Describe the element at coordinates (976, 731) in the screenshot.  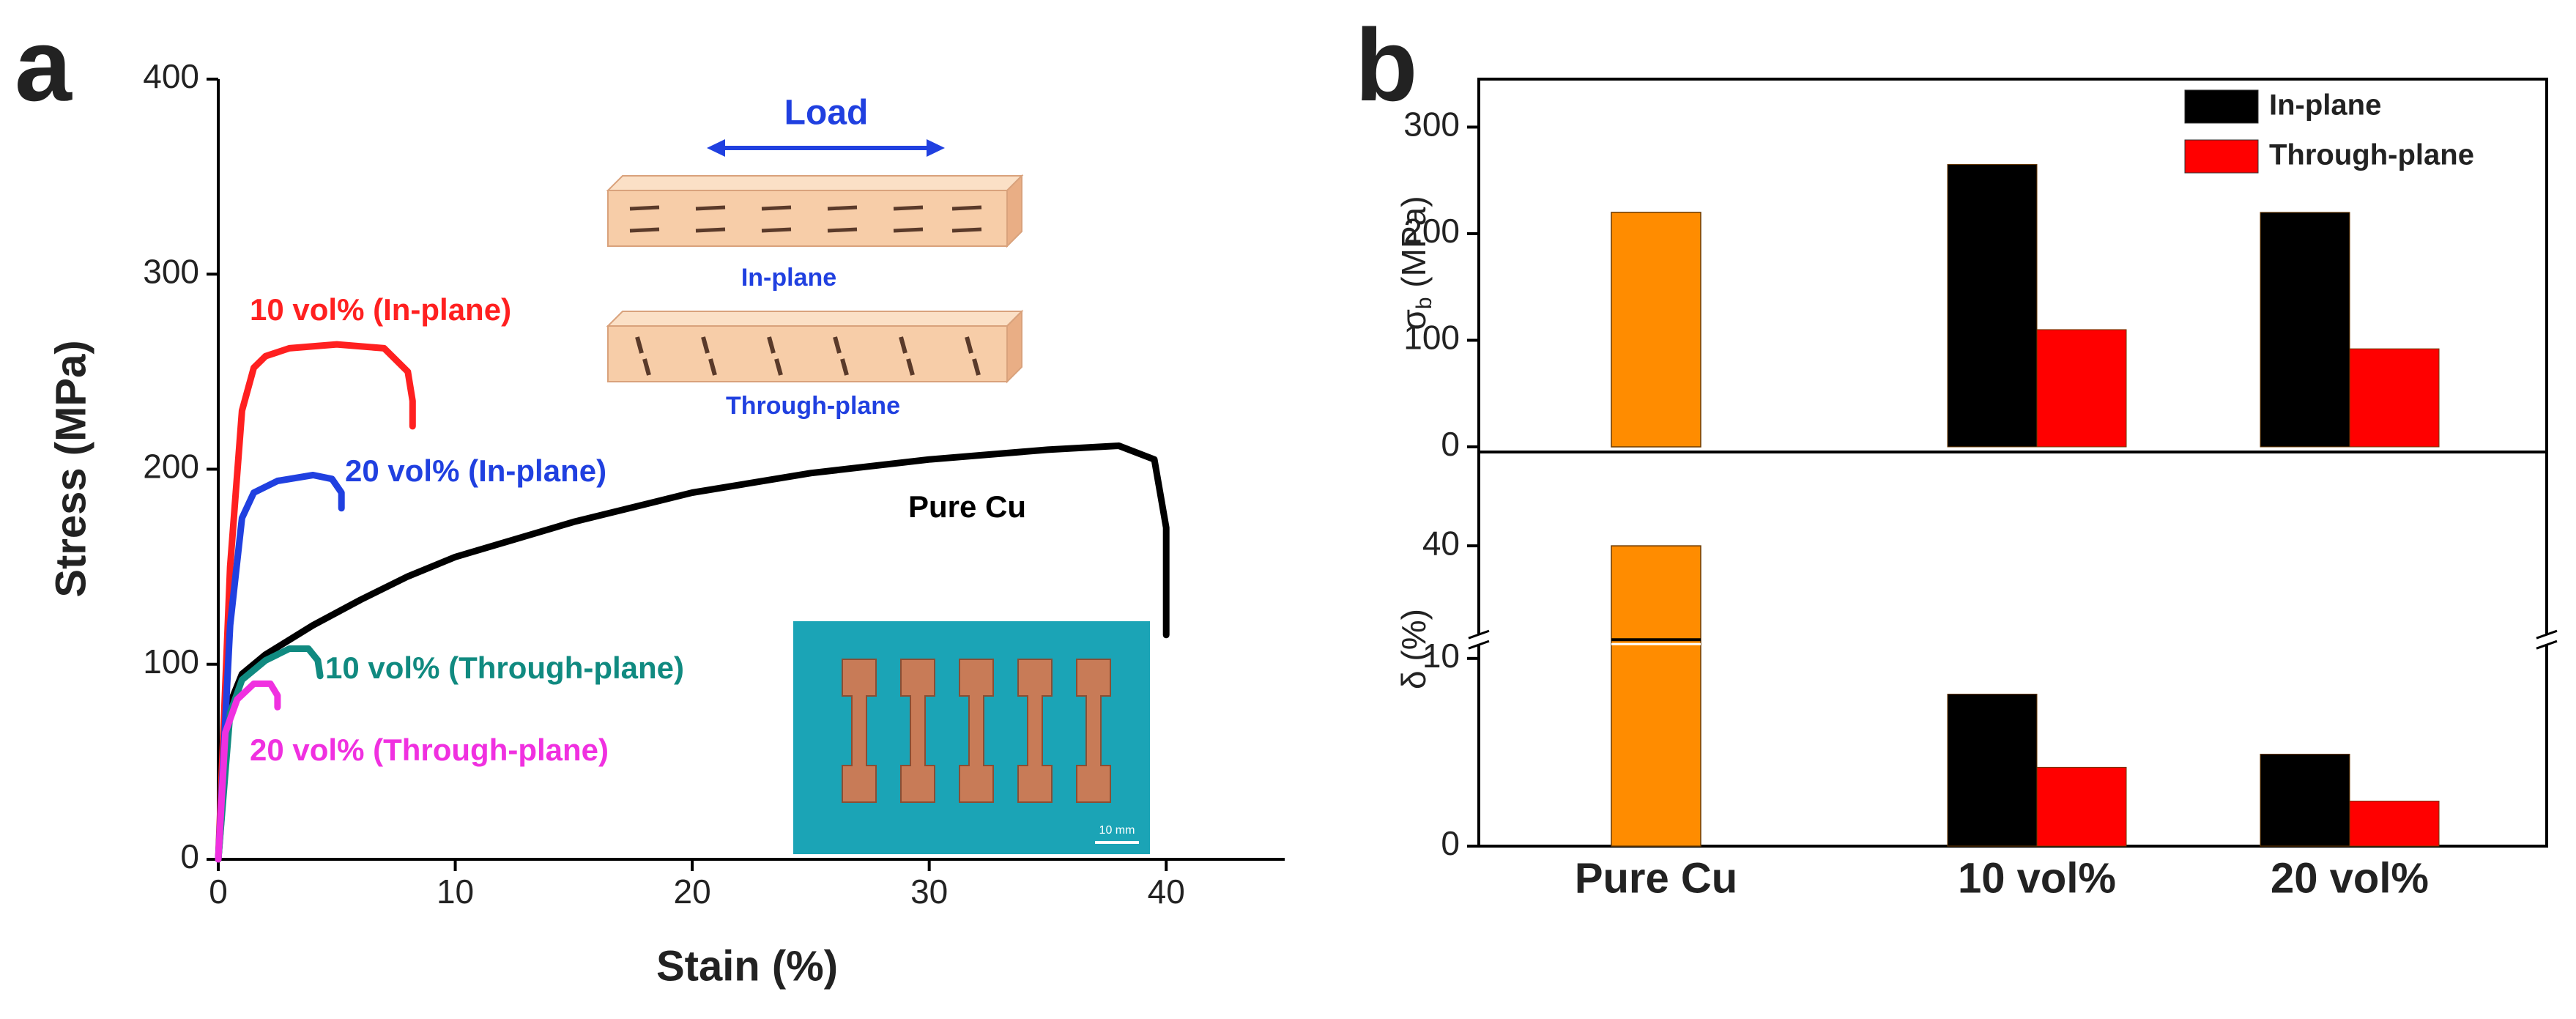
I see `specimens` at that location.